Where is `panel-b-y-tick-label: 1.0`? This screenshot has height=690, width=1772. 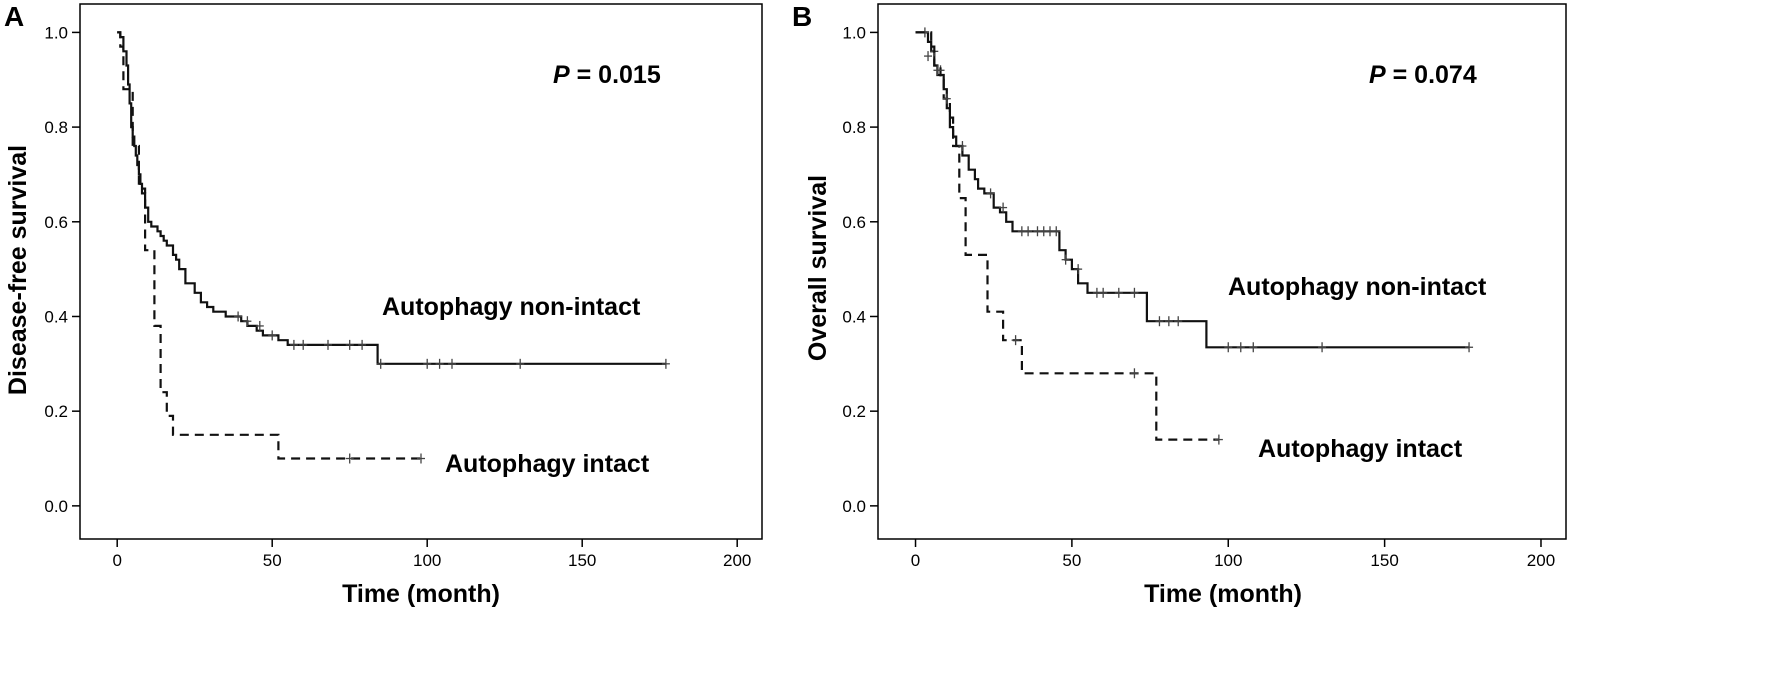 panel-b-y-tick-label: 1.0 is located at coordinates (854, 32).